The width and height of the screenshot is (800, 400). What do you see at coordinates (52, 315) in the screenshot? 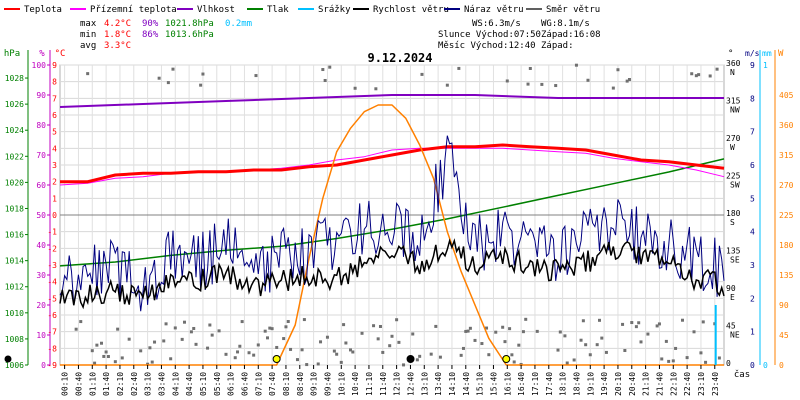
I see `temperature-tick: -6` at bounding box center [52, 315].